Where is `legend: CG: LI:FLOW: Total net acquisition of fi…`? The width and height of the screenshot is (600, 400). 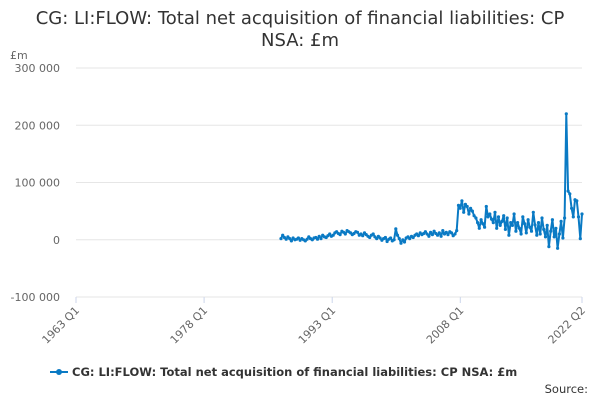
legend: CG: LI:FLOW: Total net acquisition of fi… is located at coordinates (283, 372).